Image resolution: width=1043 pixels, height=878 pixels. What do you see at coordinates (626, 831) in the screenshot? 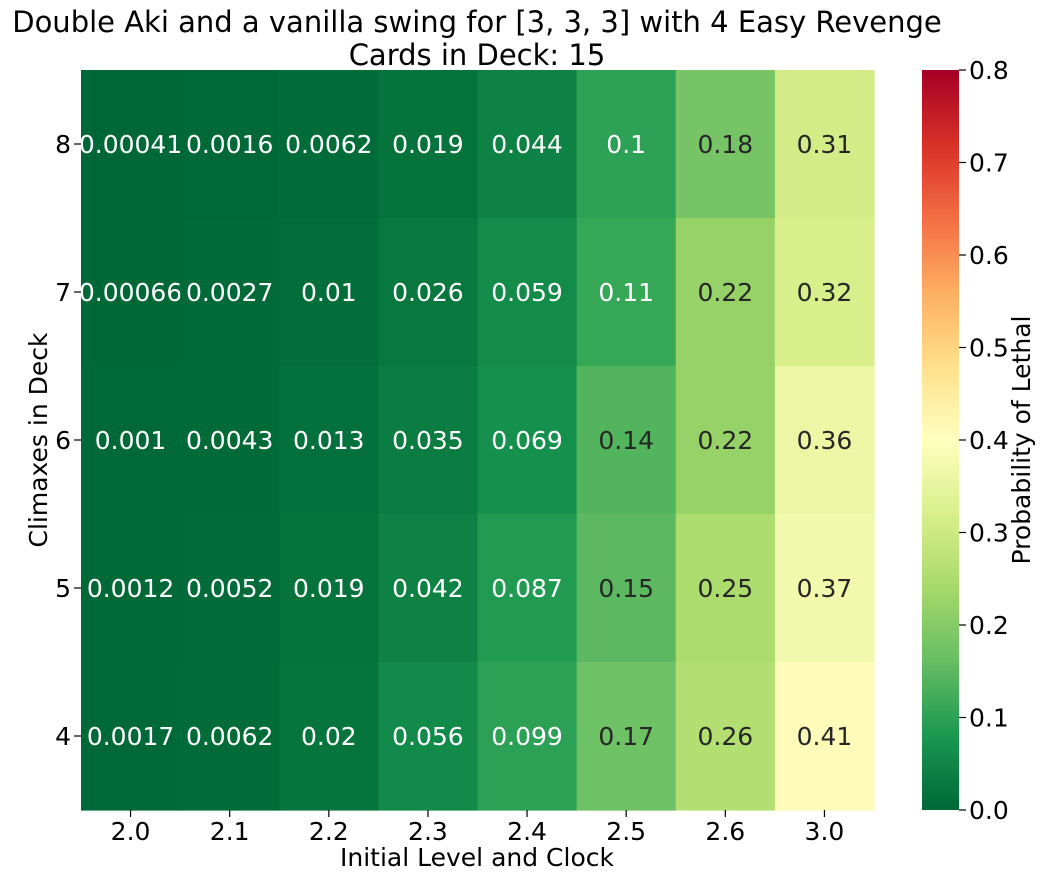
I see `x-tick-label: 2.5` at bounding box center [626, 831].